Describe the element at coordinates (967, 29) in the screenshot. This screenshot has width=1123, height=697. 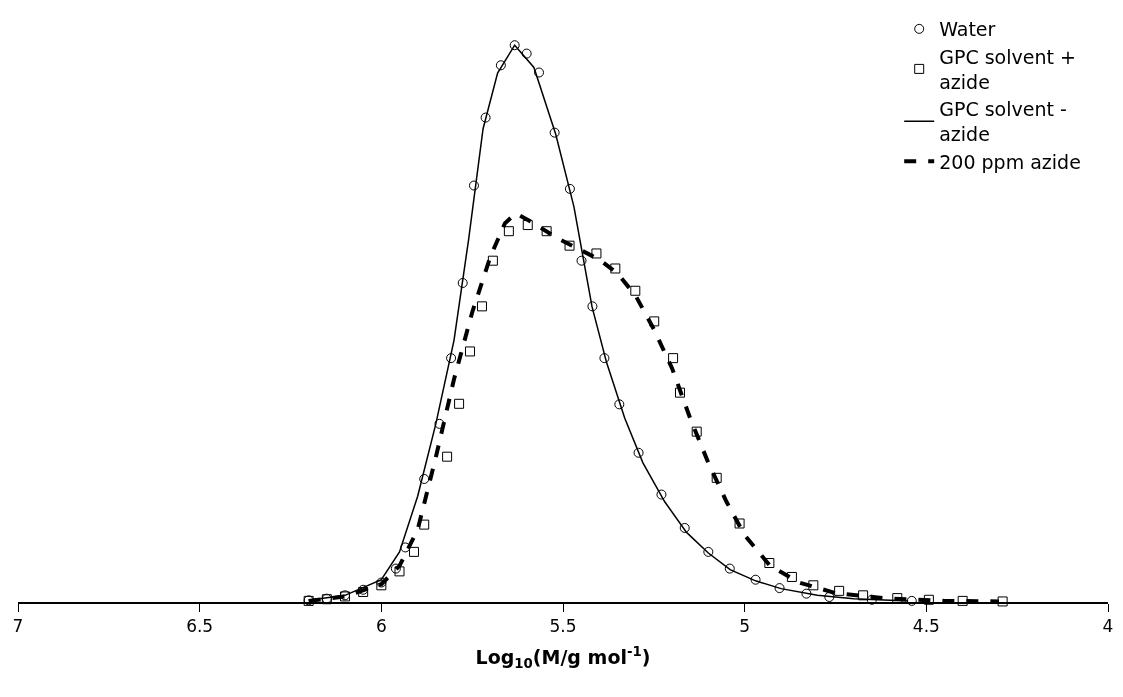
I see `legend-label: Water` at that location.